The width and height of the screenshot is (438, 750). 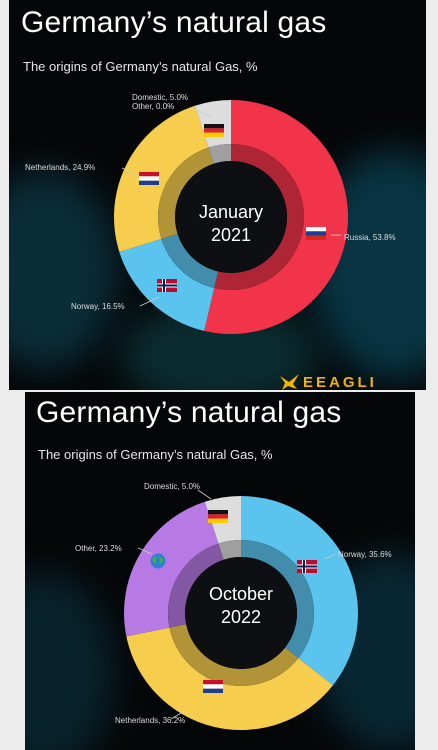 What do you see at coordinates (196, 585) in the screenshot?
I see `slice-inner-other` at bounding box center [196, 585].